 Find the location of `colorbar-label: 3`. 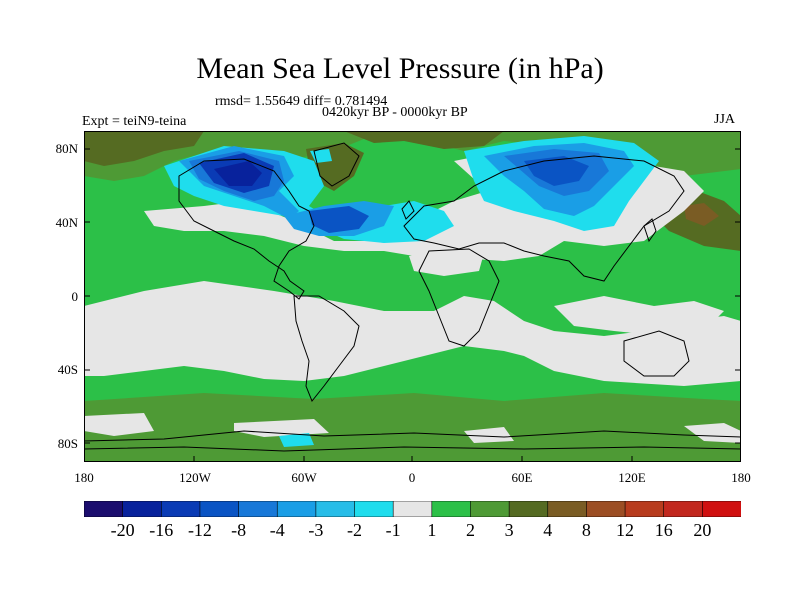

colorbar-label: 3 is located at coordinates (509, 530).